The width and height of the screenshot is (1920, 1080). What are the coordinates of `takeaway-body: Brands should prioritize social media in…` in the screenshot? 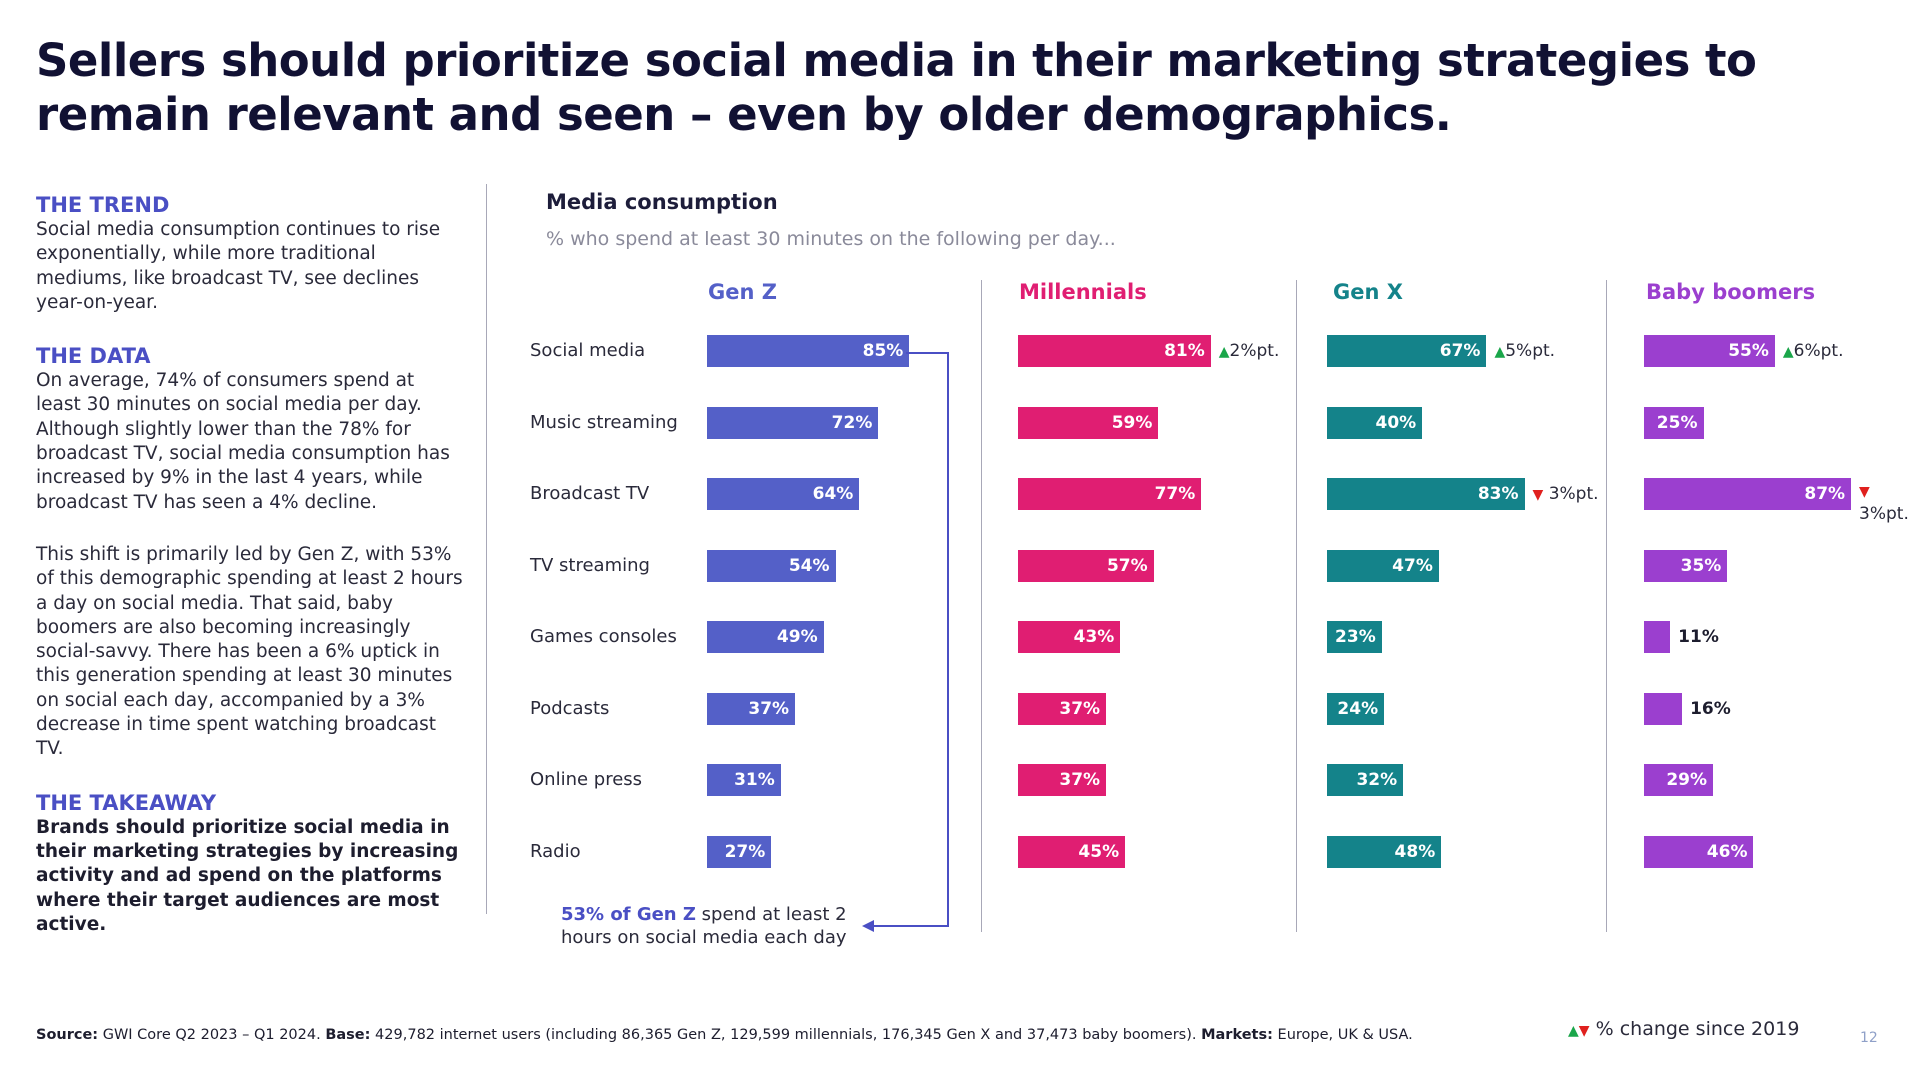 It's located at (247, 875).